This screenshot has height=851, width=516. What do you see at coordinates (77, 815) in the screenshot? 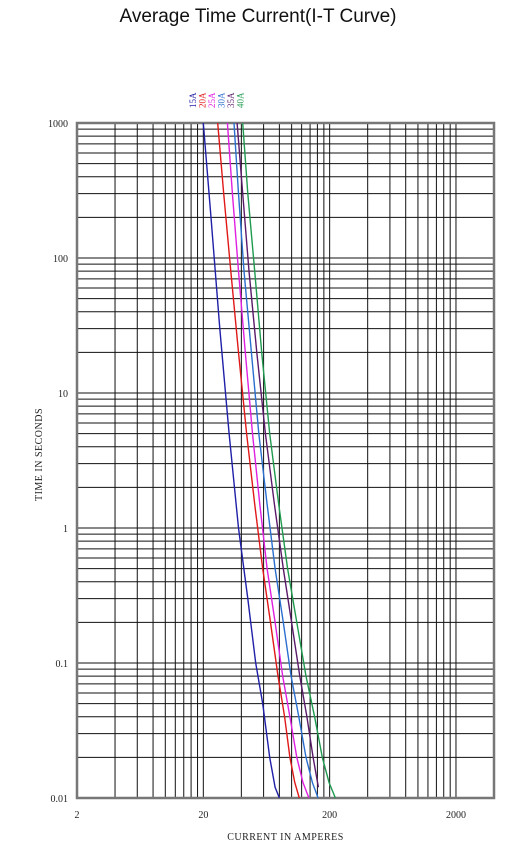
I see `x-tick-label: 2` at bounding box center [77, 815].